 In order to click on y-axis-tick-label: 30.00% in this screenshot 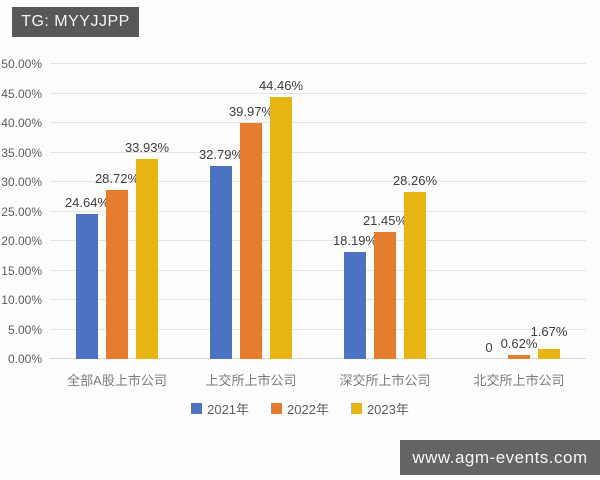, I will do `click(21, 182)`.